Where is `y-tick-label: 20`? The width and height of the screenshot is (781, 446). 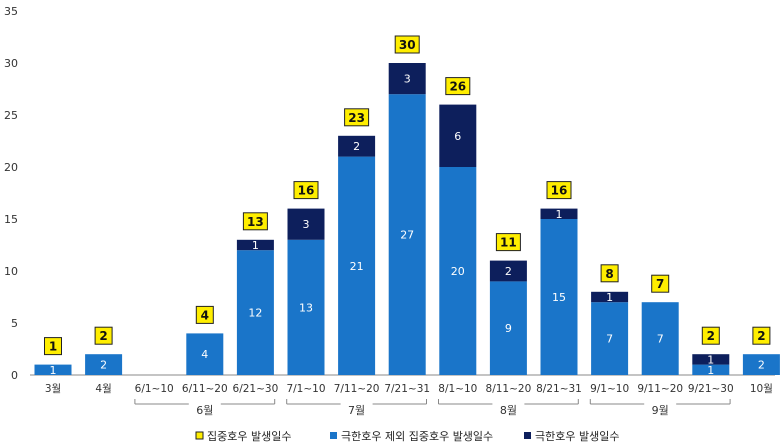
y-tick-label: 20 is located at coordinates (11, 167).